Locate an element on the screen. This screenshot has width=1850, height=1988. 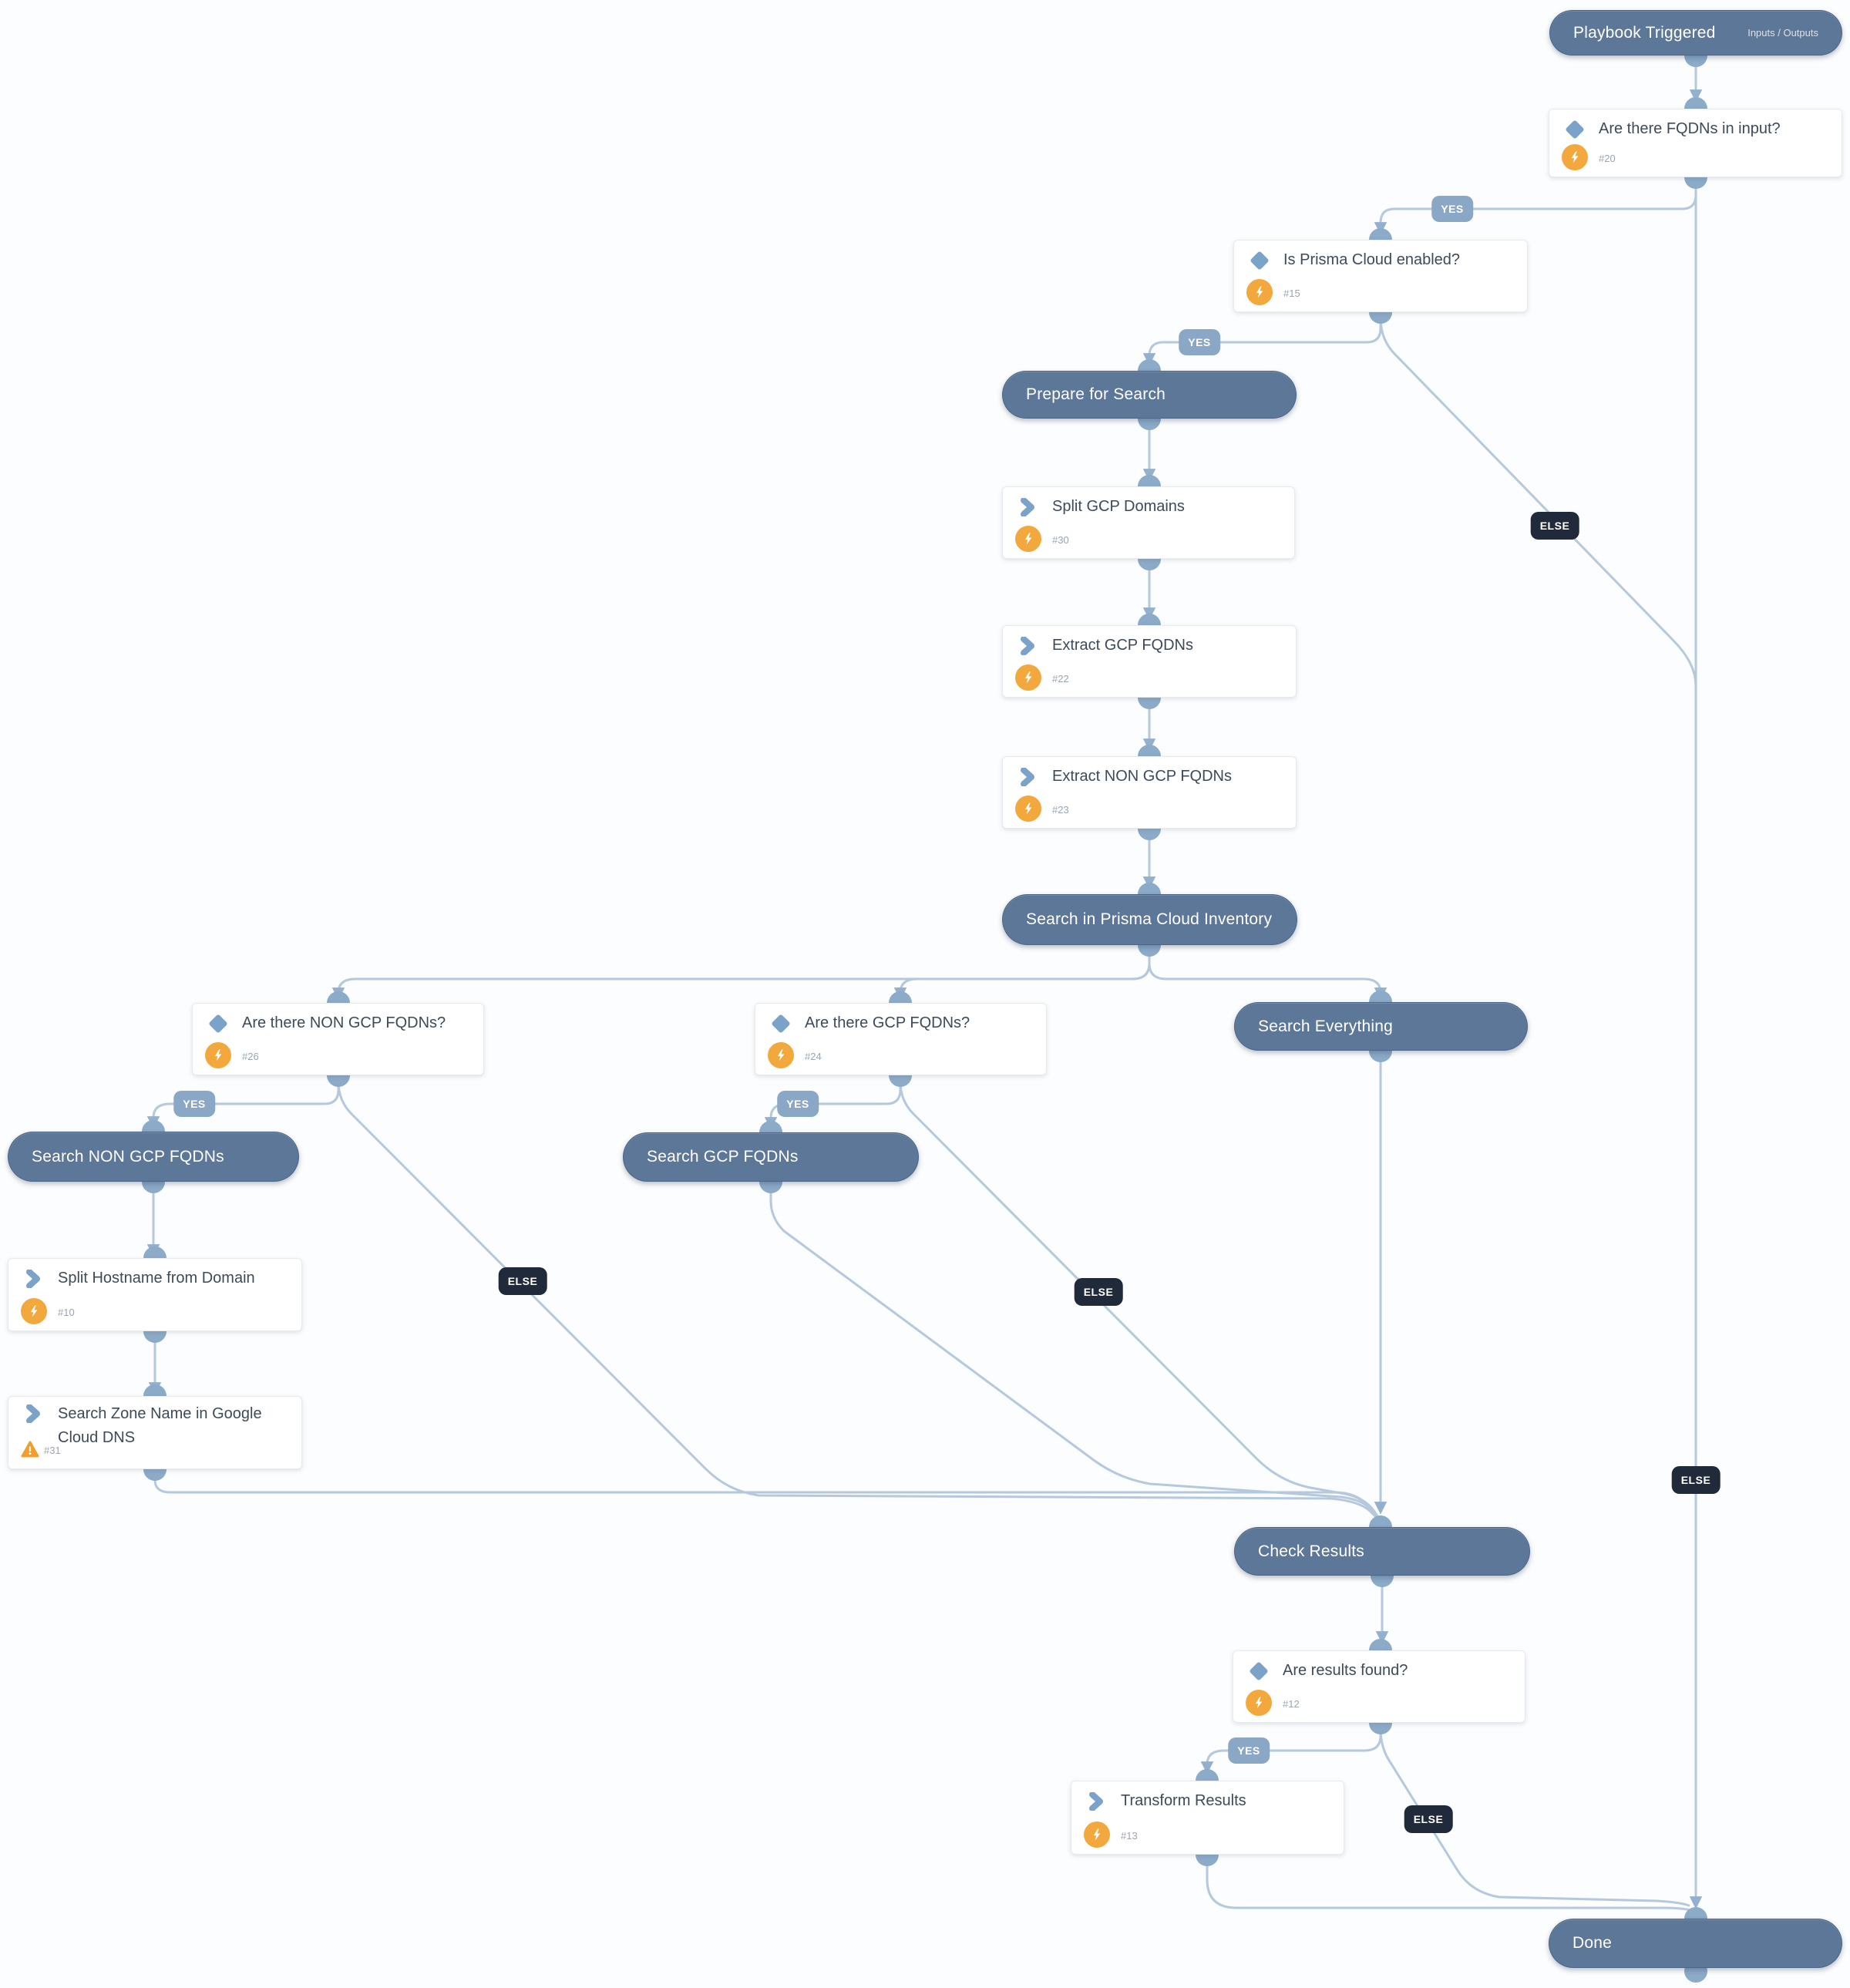
edge-label-yes-results: YES is located at coordinates (1249, 1751).